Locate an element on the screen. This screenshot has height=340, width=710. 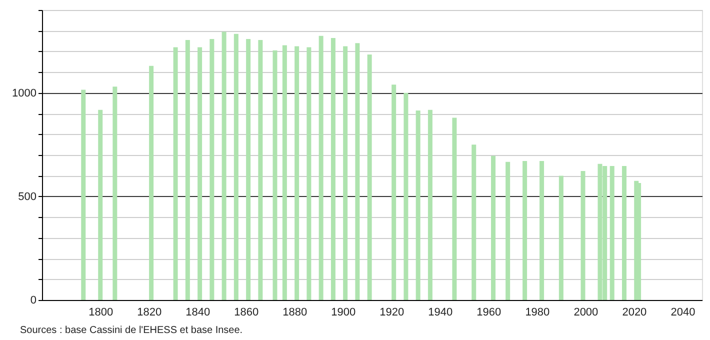
x-tick-label: 2020 is located at coordinates (634, 312).